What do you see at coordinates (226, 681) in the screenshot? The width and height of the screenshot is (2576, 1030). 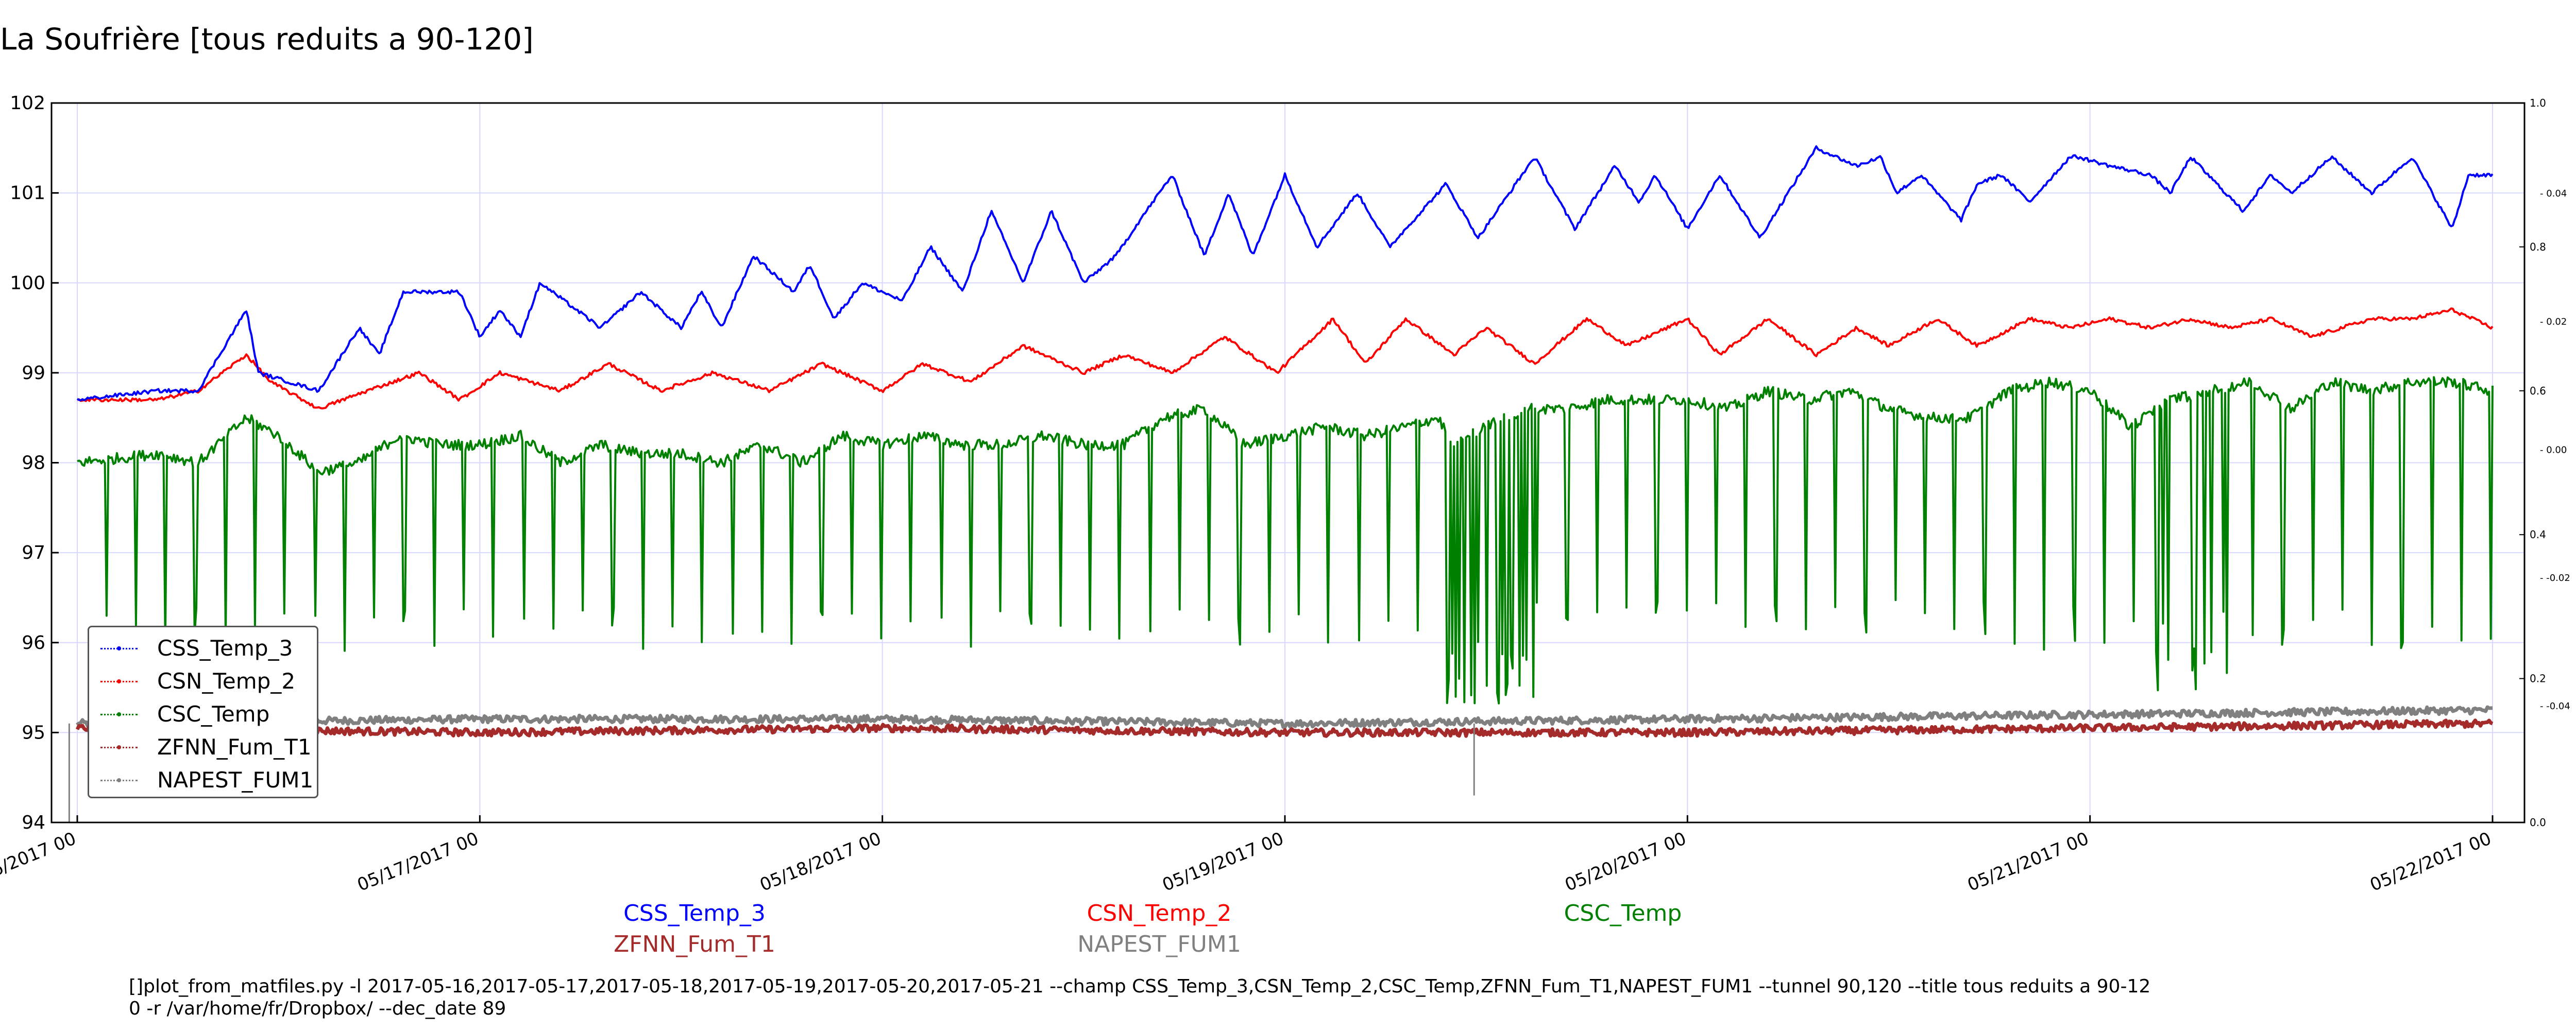 I see `legend-label: CSN_Temp_2` at bounding box center [226, 681].